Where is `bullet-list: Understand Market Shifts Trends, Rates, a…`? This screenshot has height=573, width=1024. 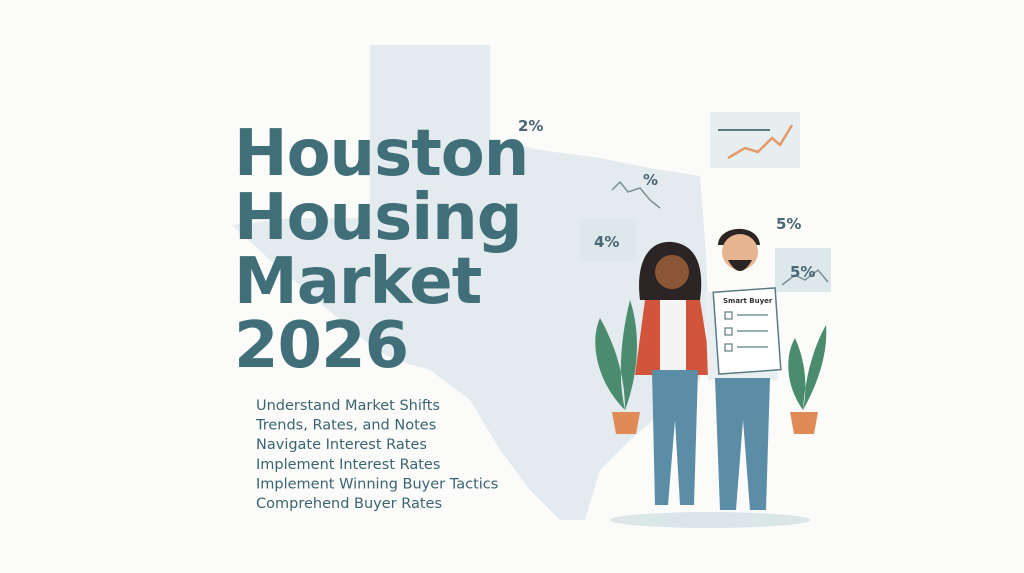 bullet-list: Understand Market Shifts Trends, Rates, a… is located at coordinates (376, 455).